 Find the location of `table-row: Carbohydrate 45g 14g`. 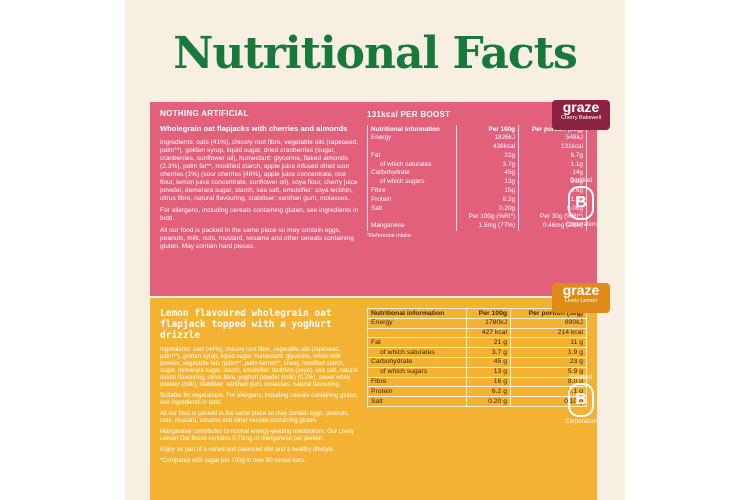

table-row: Carbohydrate 45g 14g is located at coordinates (477, 173).